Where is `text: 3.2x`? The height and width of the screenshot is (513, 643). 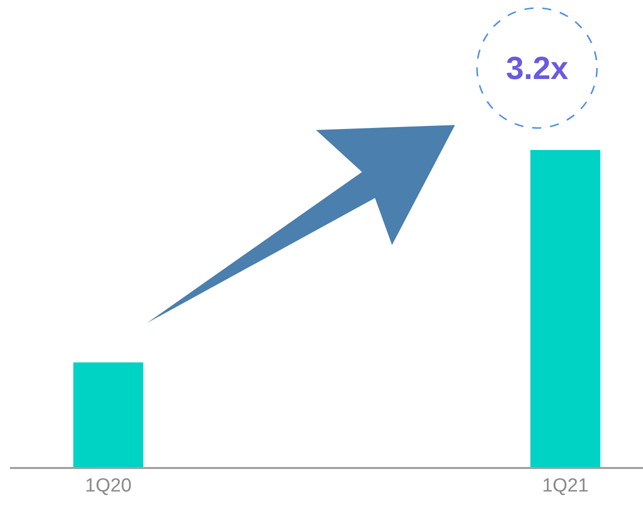
text: 3.2x is located at coordinates (537, 68).